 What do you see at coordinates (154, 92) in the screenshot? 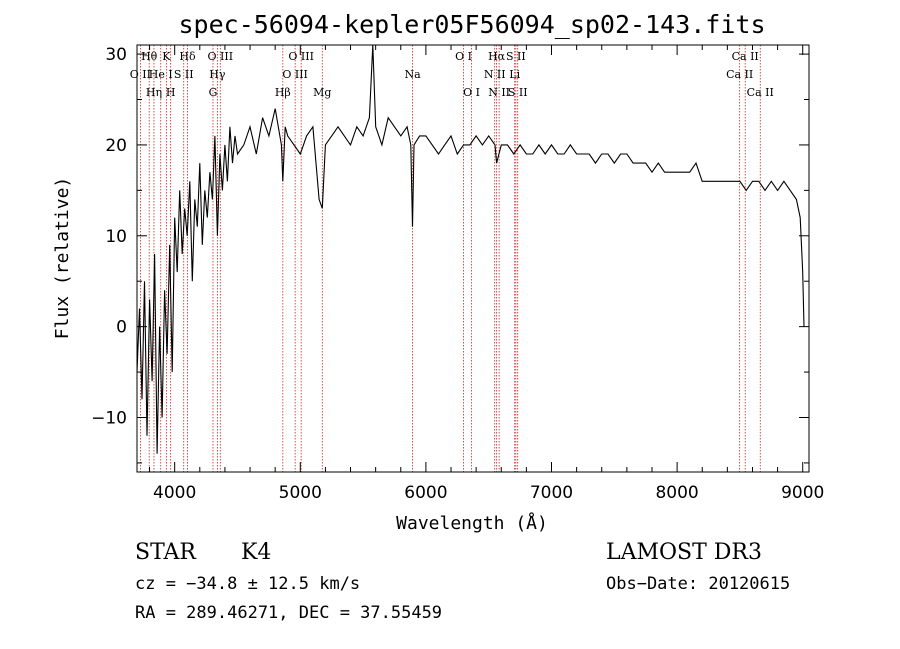
I see `spectral-line-label: Hη` at bounding box center [154, 92].